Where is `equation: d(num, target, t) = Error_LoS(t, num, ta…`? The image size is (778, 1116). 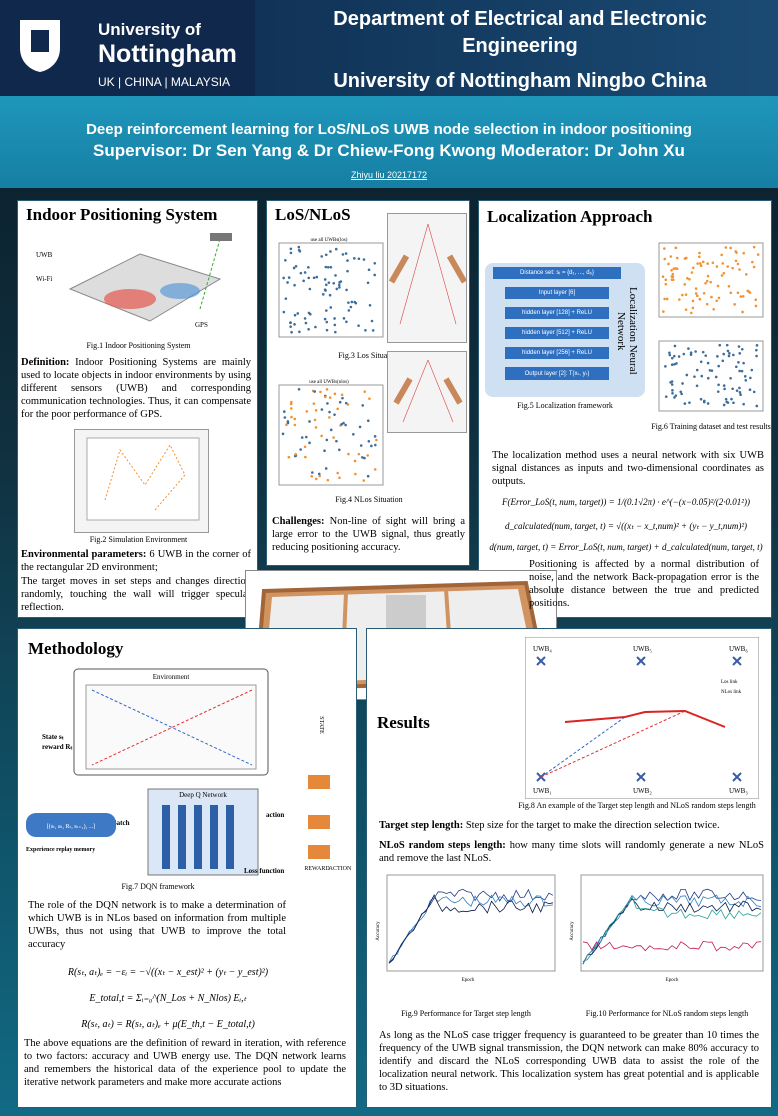 equation: d(num, target, t) = Error_LoS(t, num, ta… is located at coordinates (626, 547).